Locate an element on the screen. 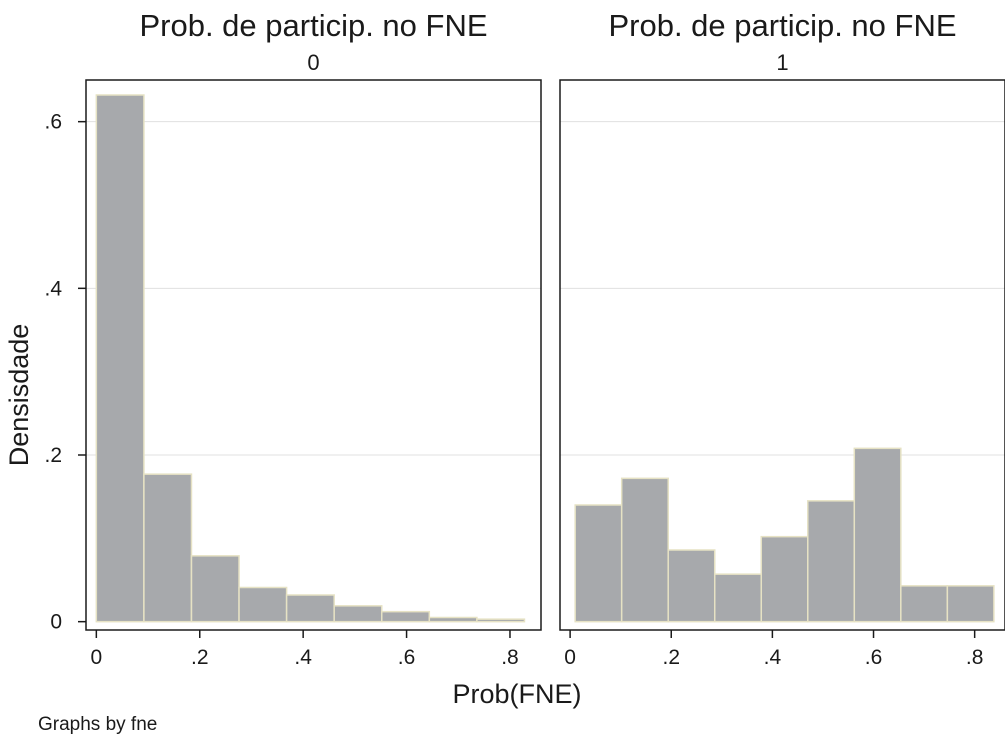  graphs-by-note: Graphs by fne is located at coordinates (98, 724).